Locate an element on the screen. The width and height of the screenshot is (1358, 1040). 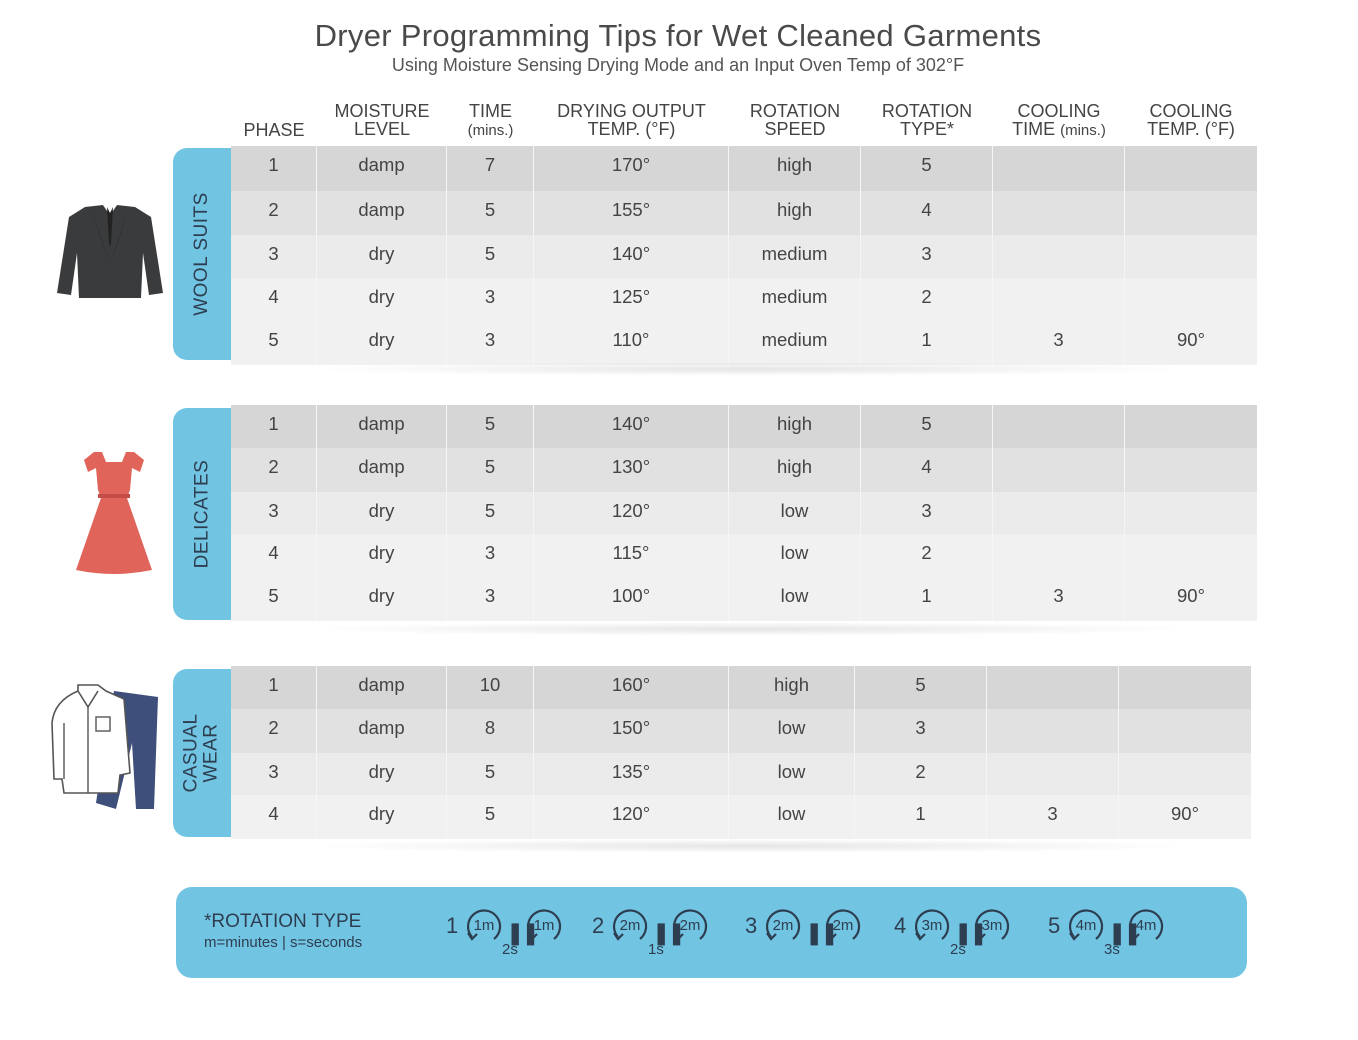
table-row: 5 dry 3 110° medium 1 3 90° is located at coordinates (744, 343).